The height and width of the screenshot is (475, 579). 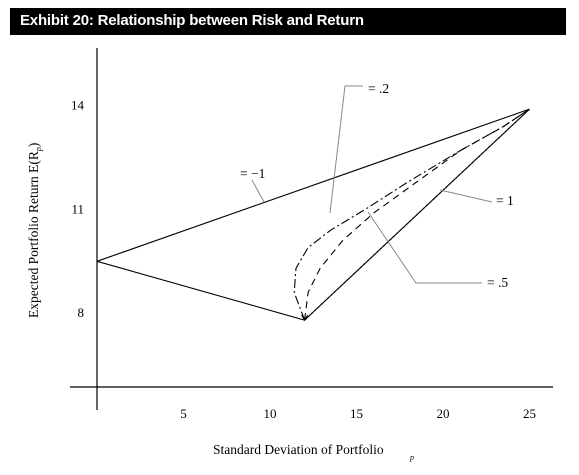 What do you see at coordinates (38, 149) in the screenshot?
I see `y-axis-label-sub: p` at bounding box center [38, 149].